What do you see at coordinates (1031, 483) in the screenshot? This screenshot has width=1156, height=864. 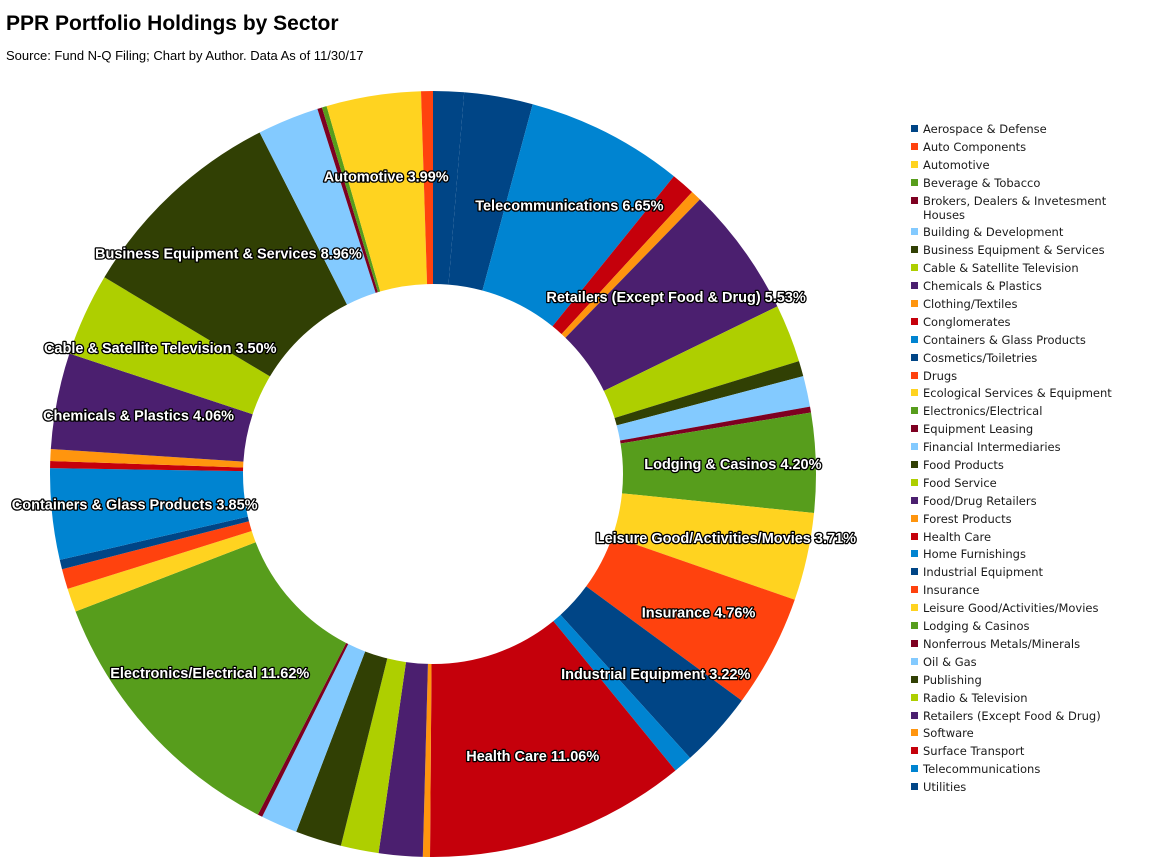 I see `legend-item-food-service: Food Service` at bounding box center [1031, 483].